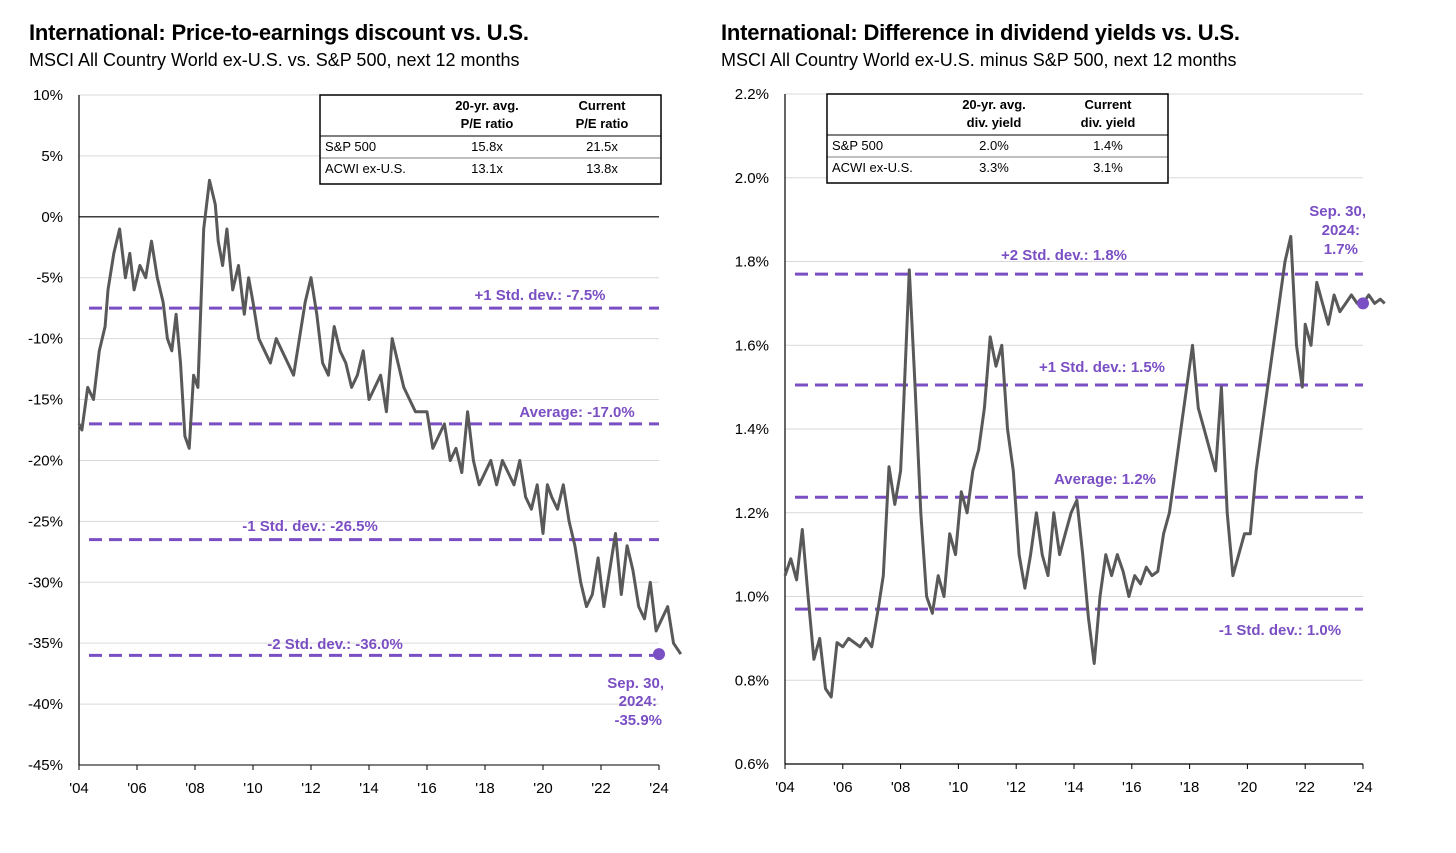 Image resolution: width=1456 pixels, height=853 pixels. Describe the element at coordinates (752, 262) in the screenshot. I see `y-tick-label: 1.8%` at that location.